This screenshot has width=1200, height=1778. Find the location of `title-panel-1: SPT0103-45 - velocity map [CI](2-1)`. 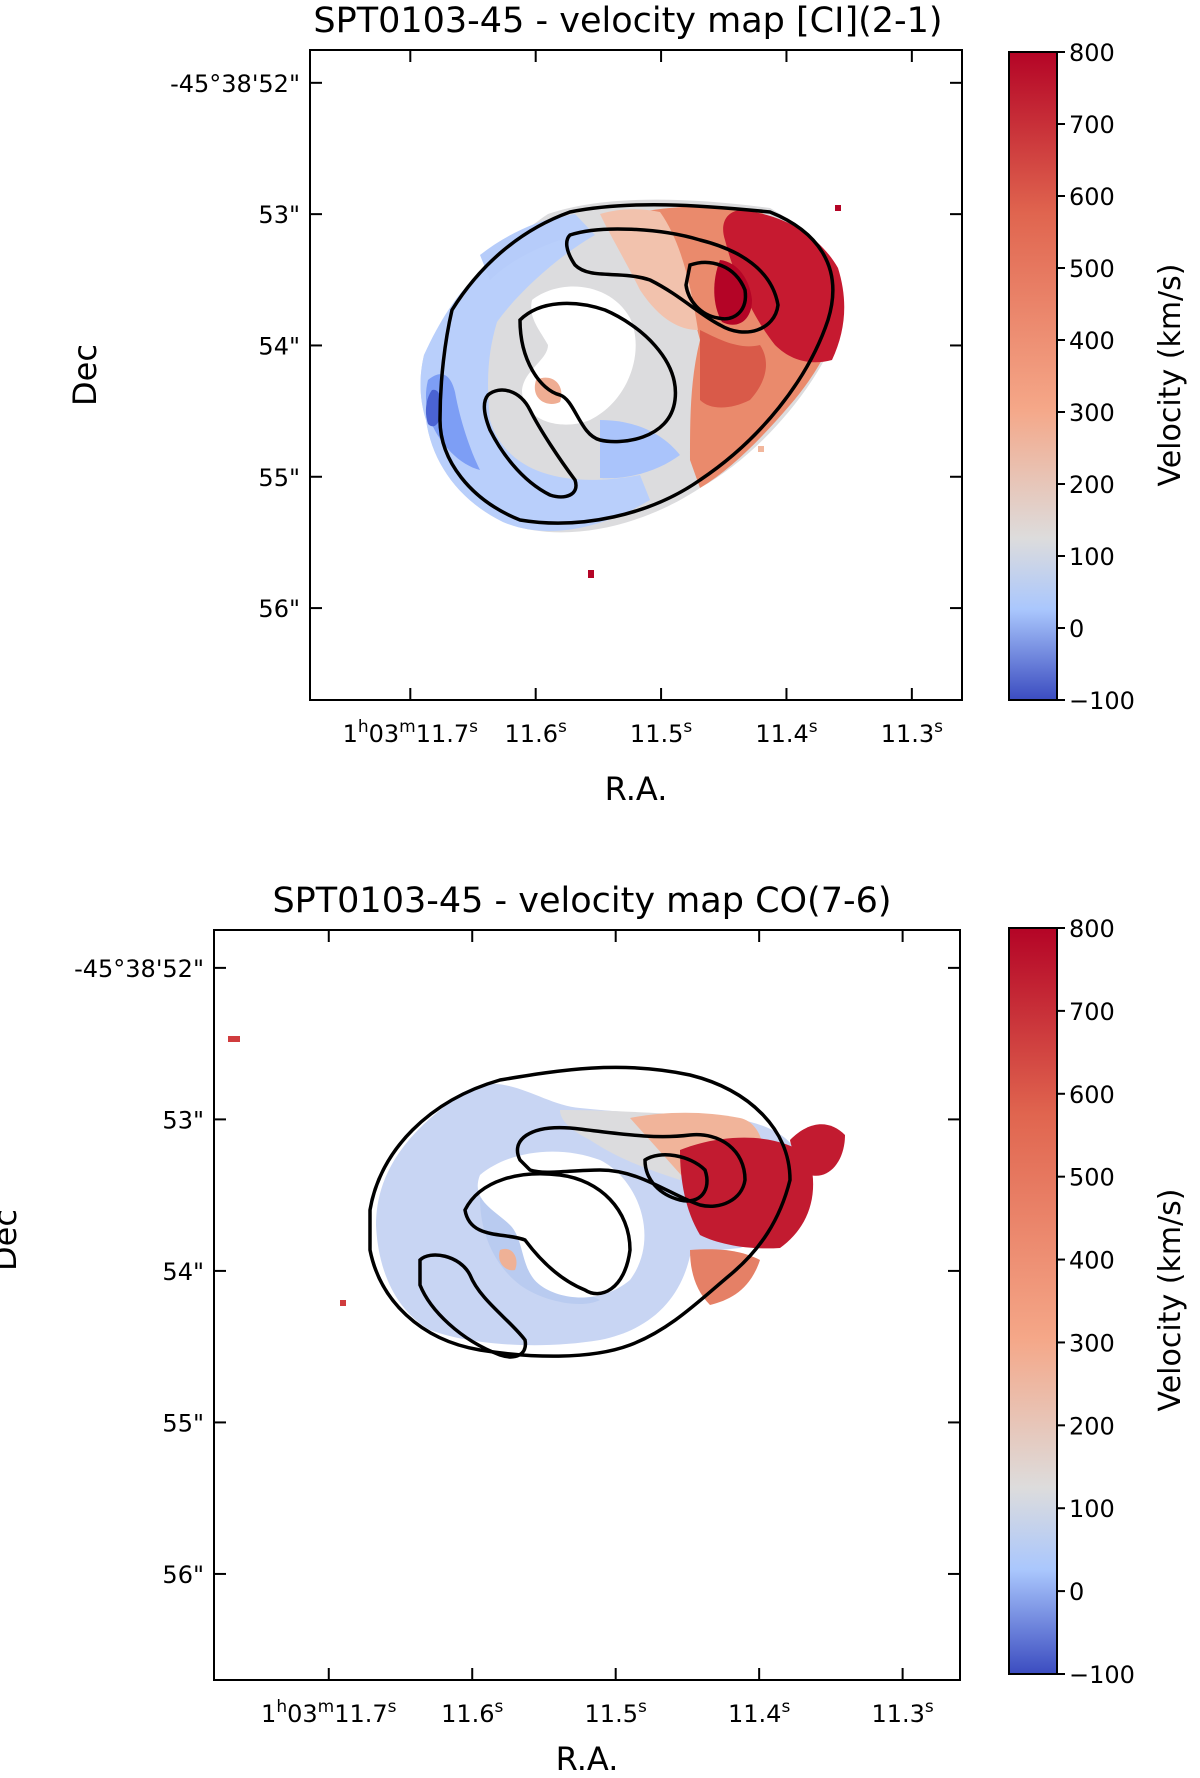

title-panel-1: SPT0103-45 - velocity map [CI](2-1) is located at coordinates (627, 21).